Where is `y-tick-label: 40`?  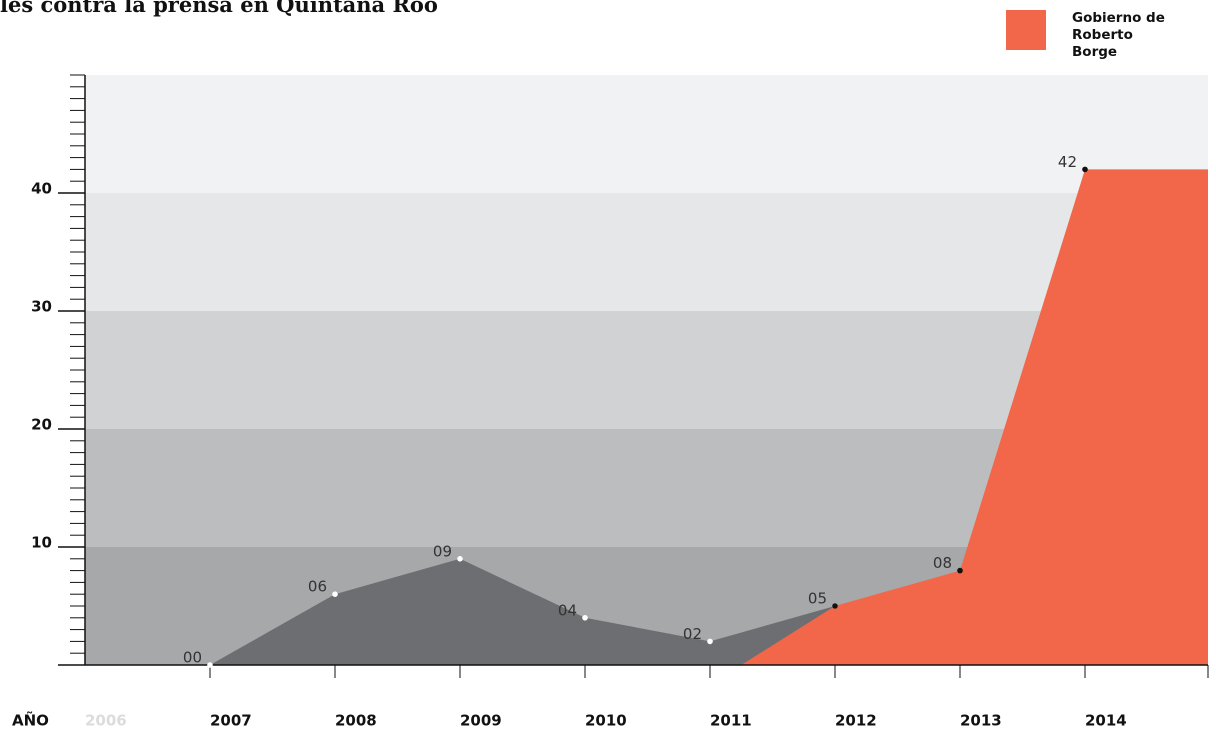
y-tick-label: 40 is located at coordinates (41, 189).